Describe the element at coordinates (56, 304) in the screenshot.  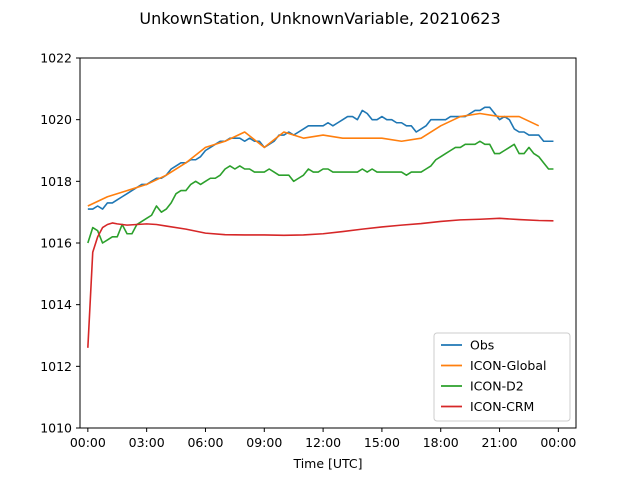
I see `y-tick-label: 1014` at that location.